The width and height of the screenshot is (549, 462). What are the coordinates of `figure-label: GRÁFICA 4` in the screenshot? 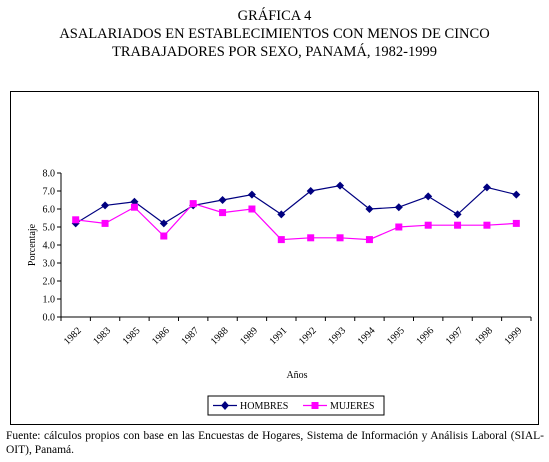 It's located at (274, 16).